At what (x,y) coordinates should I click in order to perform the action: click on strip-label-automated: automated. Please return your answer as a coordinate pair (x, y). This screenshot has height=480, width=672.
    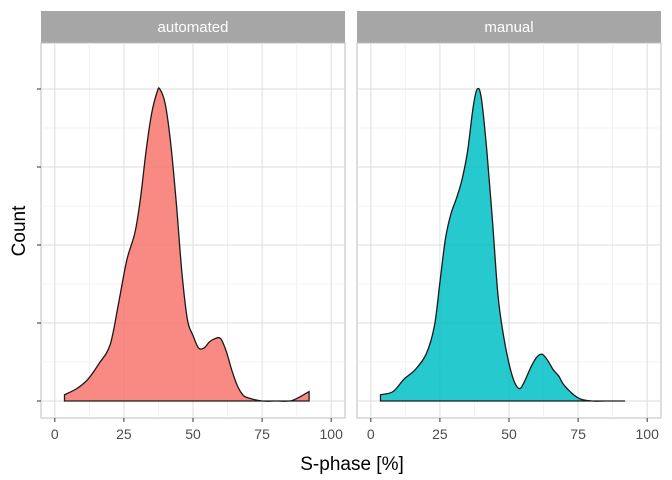
    Looking at the image, I should click on (193, 27).